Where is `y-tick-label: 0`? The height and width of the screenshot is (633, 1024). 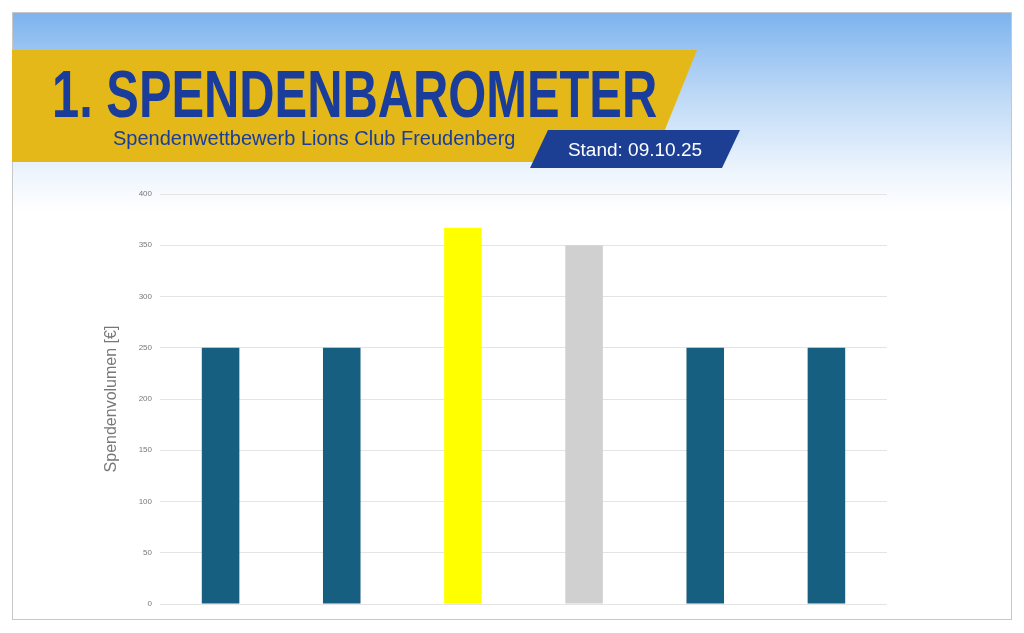 y-tick-label: 0 is located at coordinates (150, 604).